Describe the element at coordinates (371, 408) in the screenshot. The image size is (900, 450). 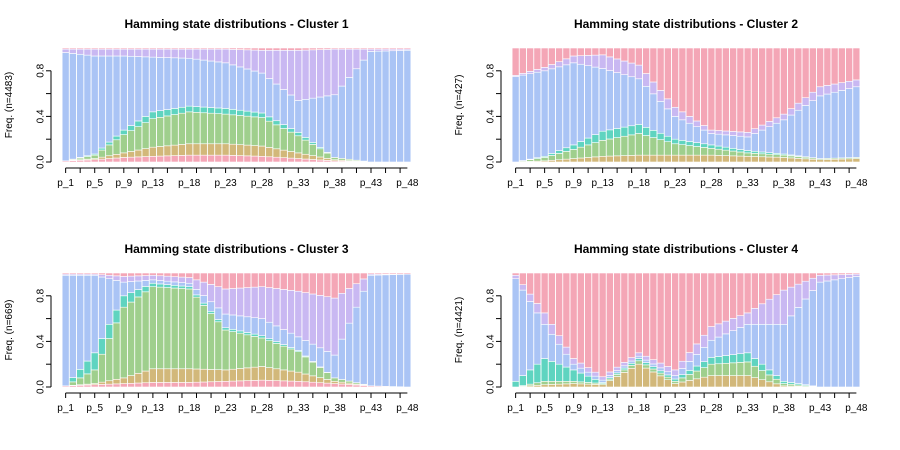
I see `x-tick-label: p_43` at that location.